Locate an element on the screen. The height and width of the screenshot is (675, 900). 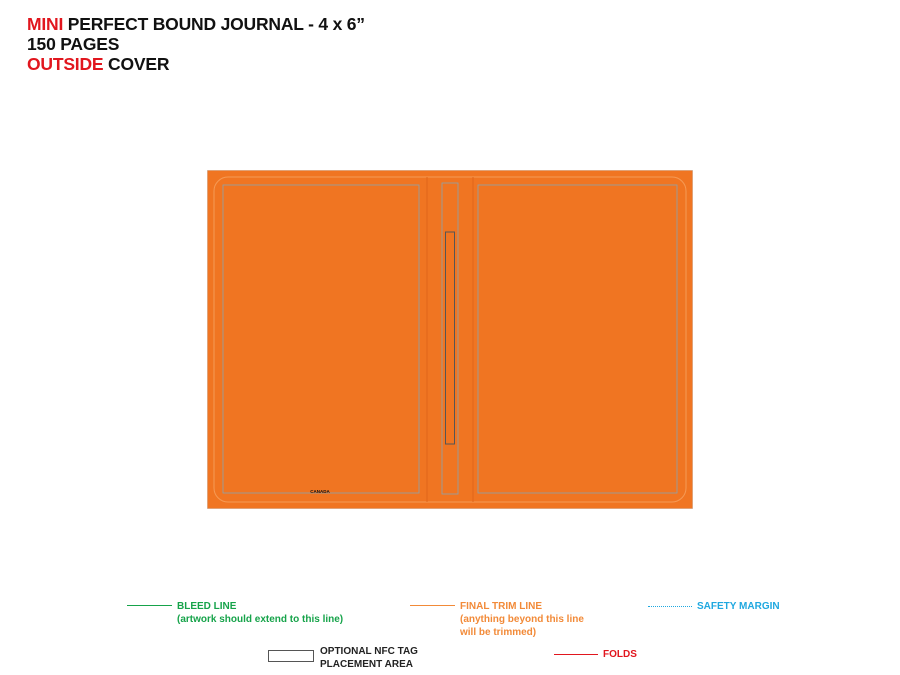
nfc-legend-swatch is located at coordinates (291, 656).